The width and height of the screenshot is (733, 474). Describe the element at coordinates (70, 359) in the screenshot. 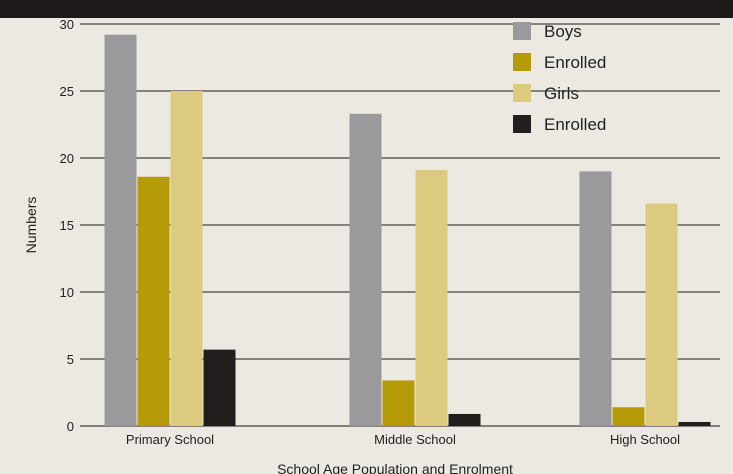

I see `y-tick-label: 5` at that location.